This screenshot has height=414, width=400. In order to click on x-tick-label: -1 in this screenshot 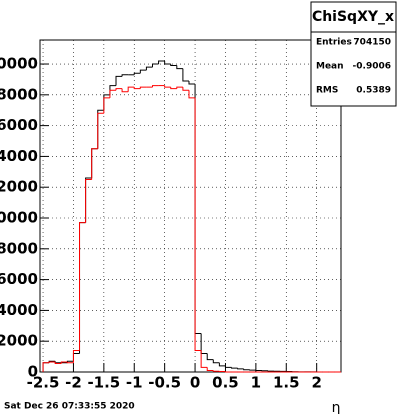, I will do `click(134, 383)`.